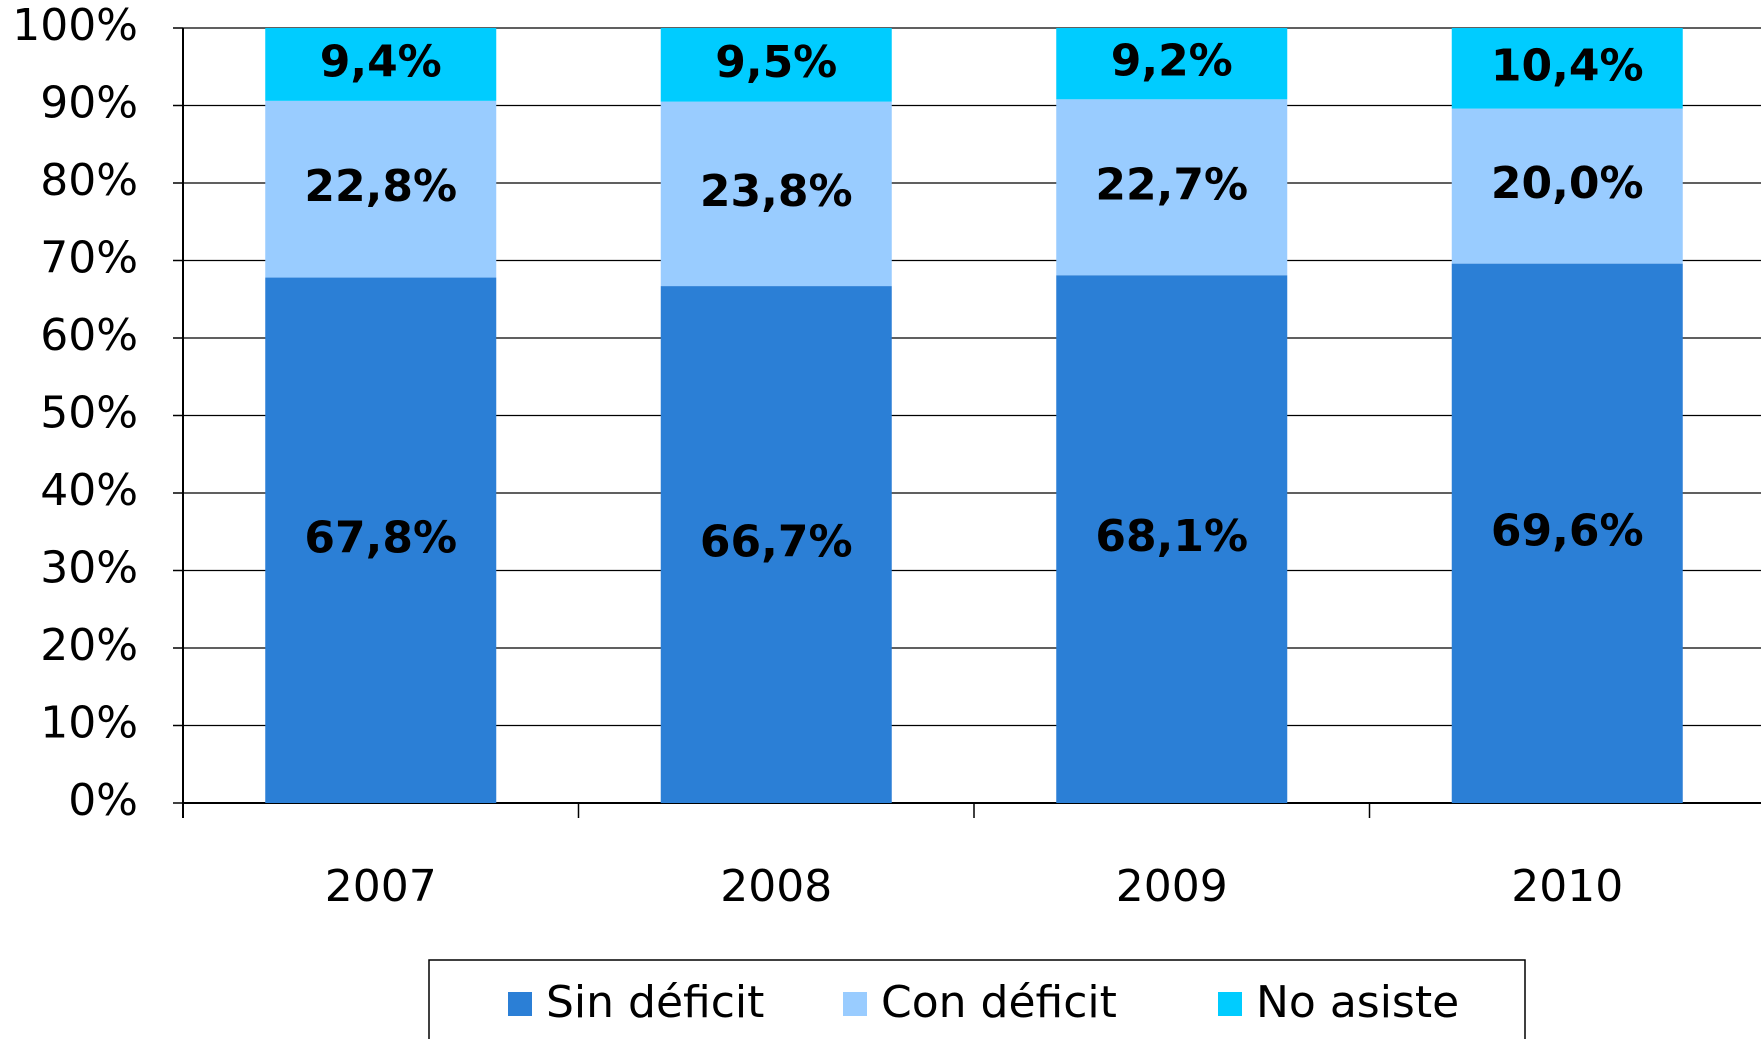 This screenshot has width=1761, height=1039. What do you see at coordinates (103, 800) in the screenshot?
I see `y-tick-label: 0%` at bounding box center [103, 800].